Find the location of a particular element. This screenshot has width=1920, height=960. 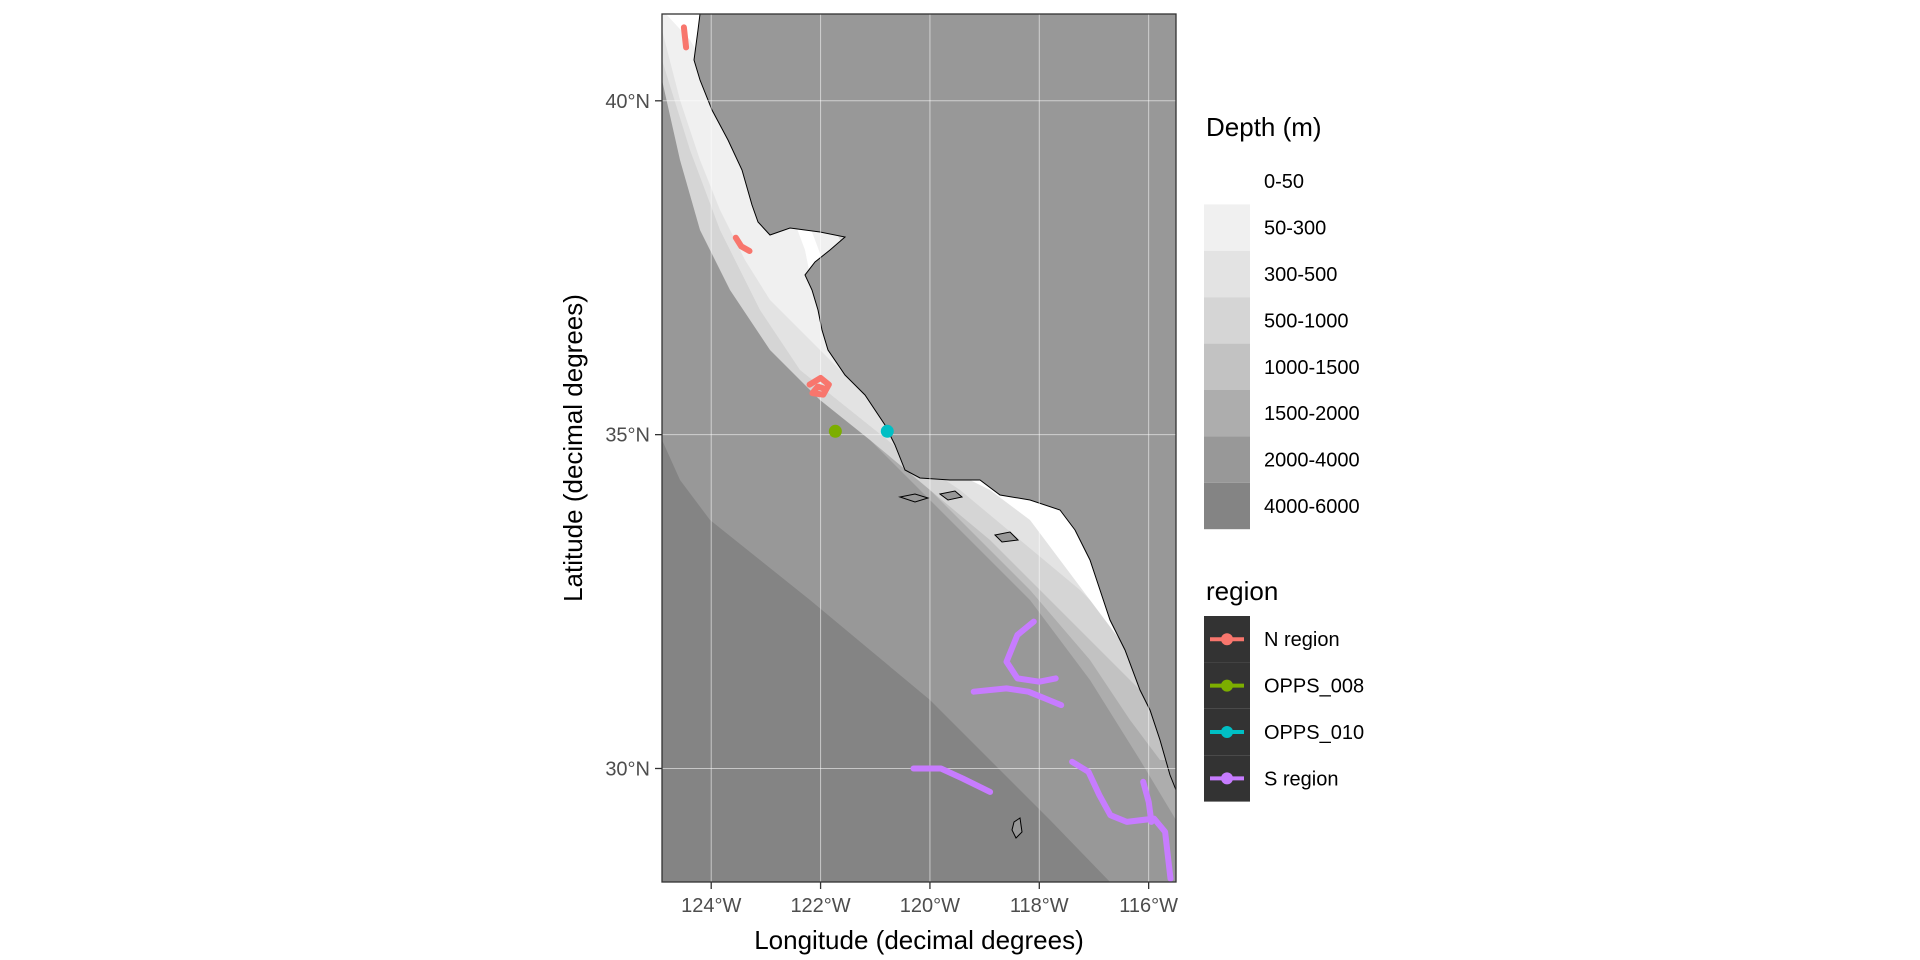

x-axis: 124°W 122°W 120°W 118°W 116°W is located at coordinates (929, 899).